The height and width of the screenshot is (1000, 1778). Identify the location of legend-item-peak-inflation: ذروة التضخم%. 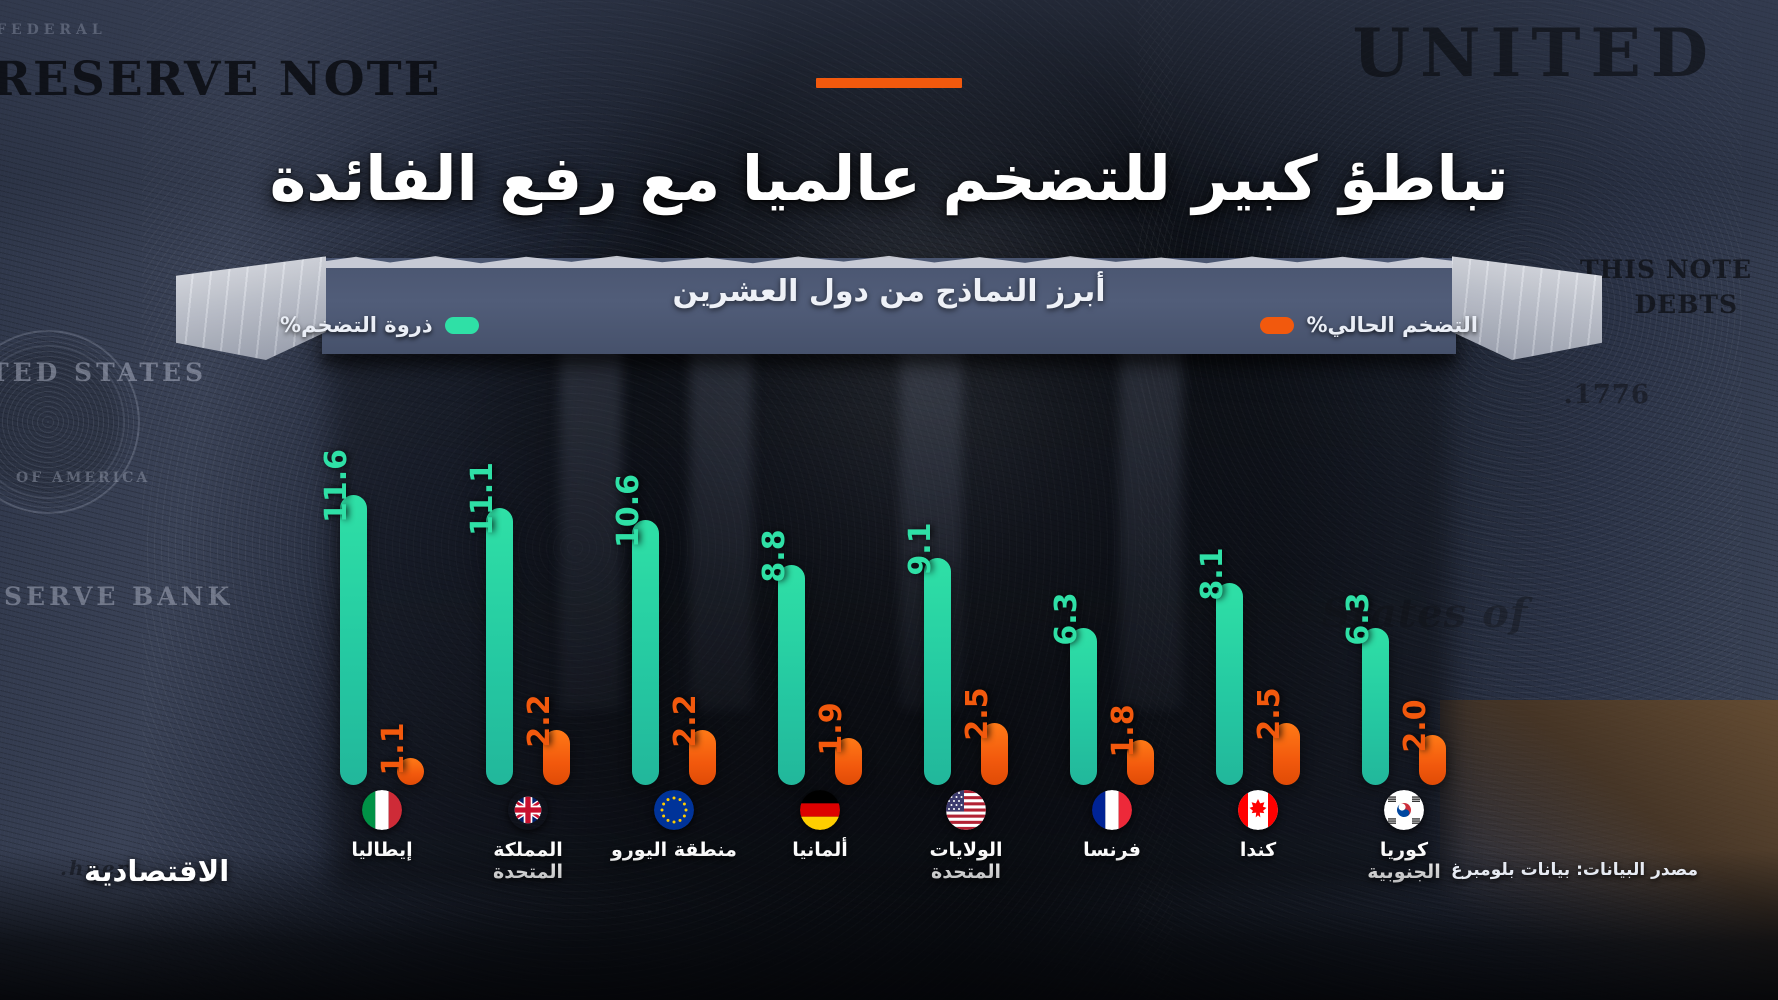
(379, 325).